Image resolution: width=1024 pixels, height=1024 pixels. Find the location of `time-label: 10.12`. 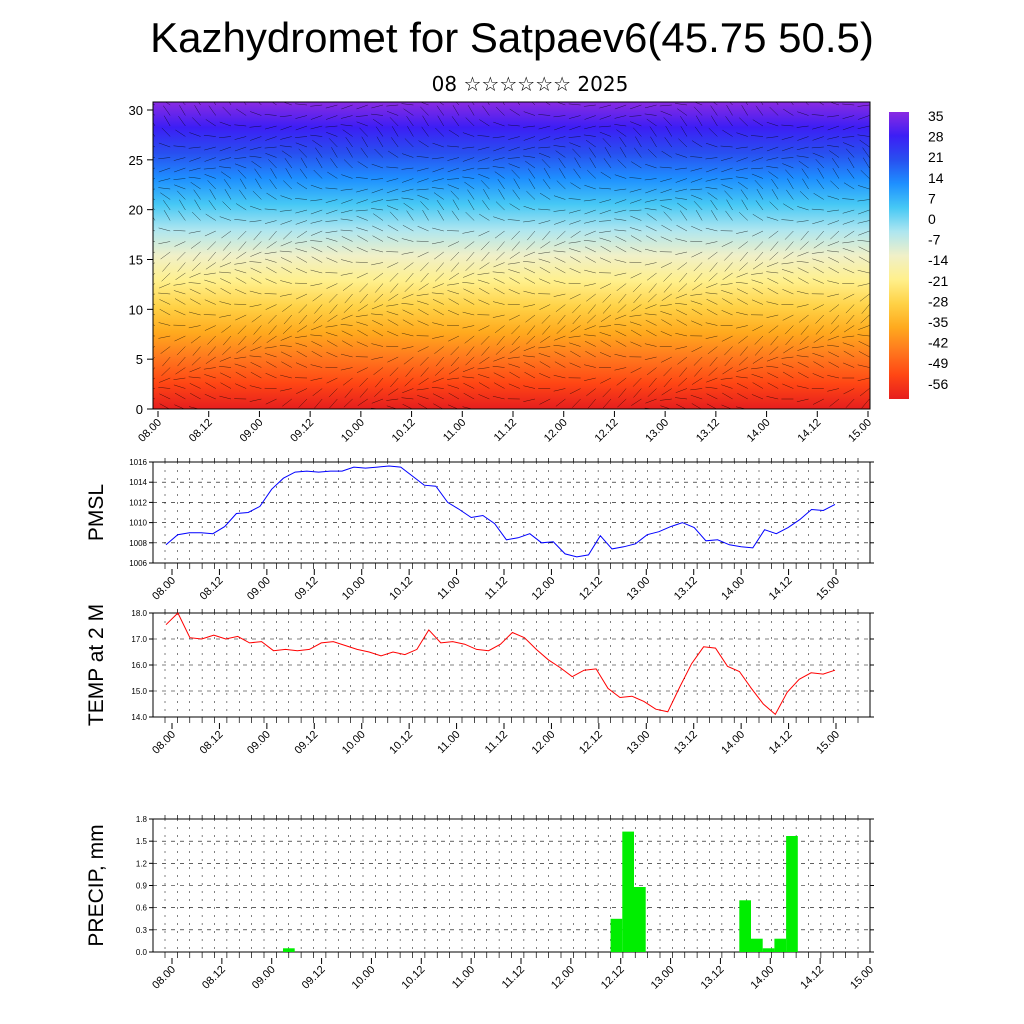

time-label: 10.12 is located at coordinates (401, 743).